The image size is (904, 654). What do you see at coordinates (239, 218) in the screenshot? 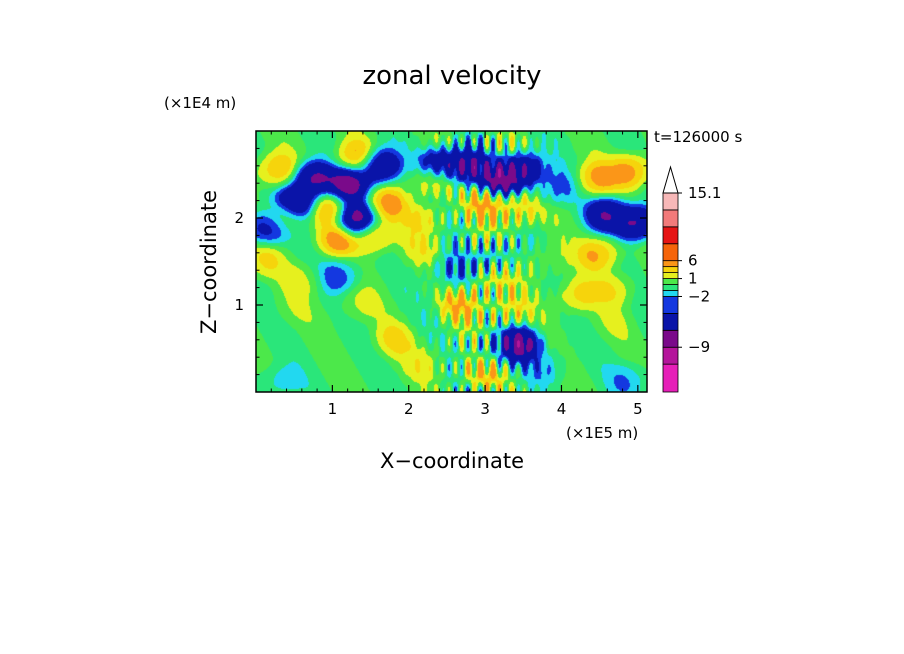
I see `y-tick-label: 2` at bounding box center [239, 218].